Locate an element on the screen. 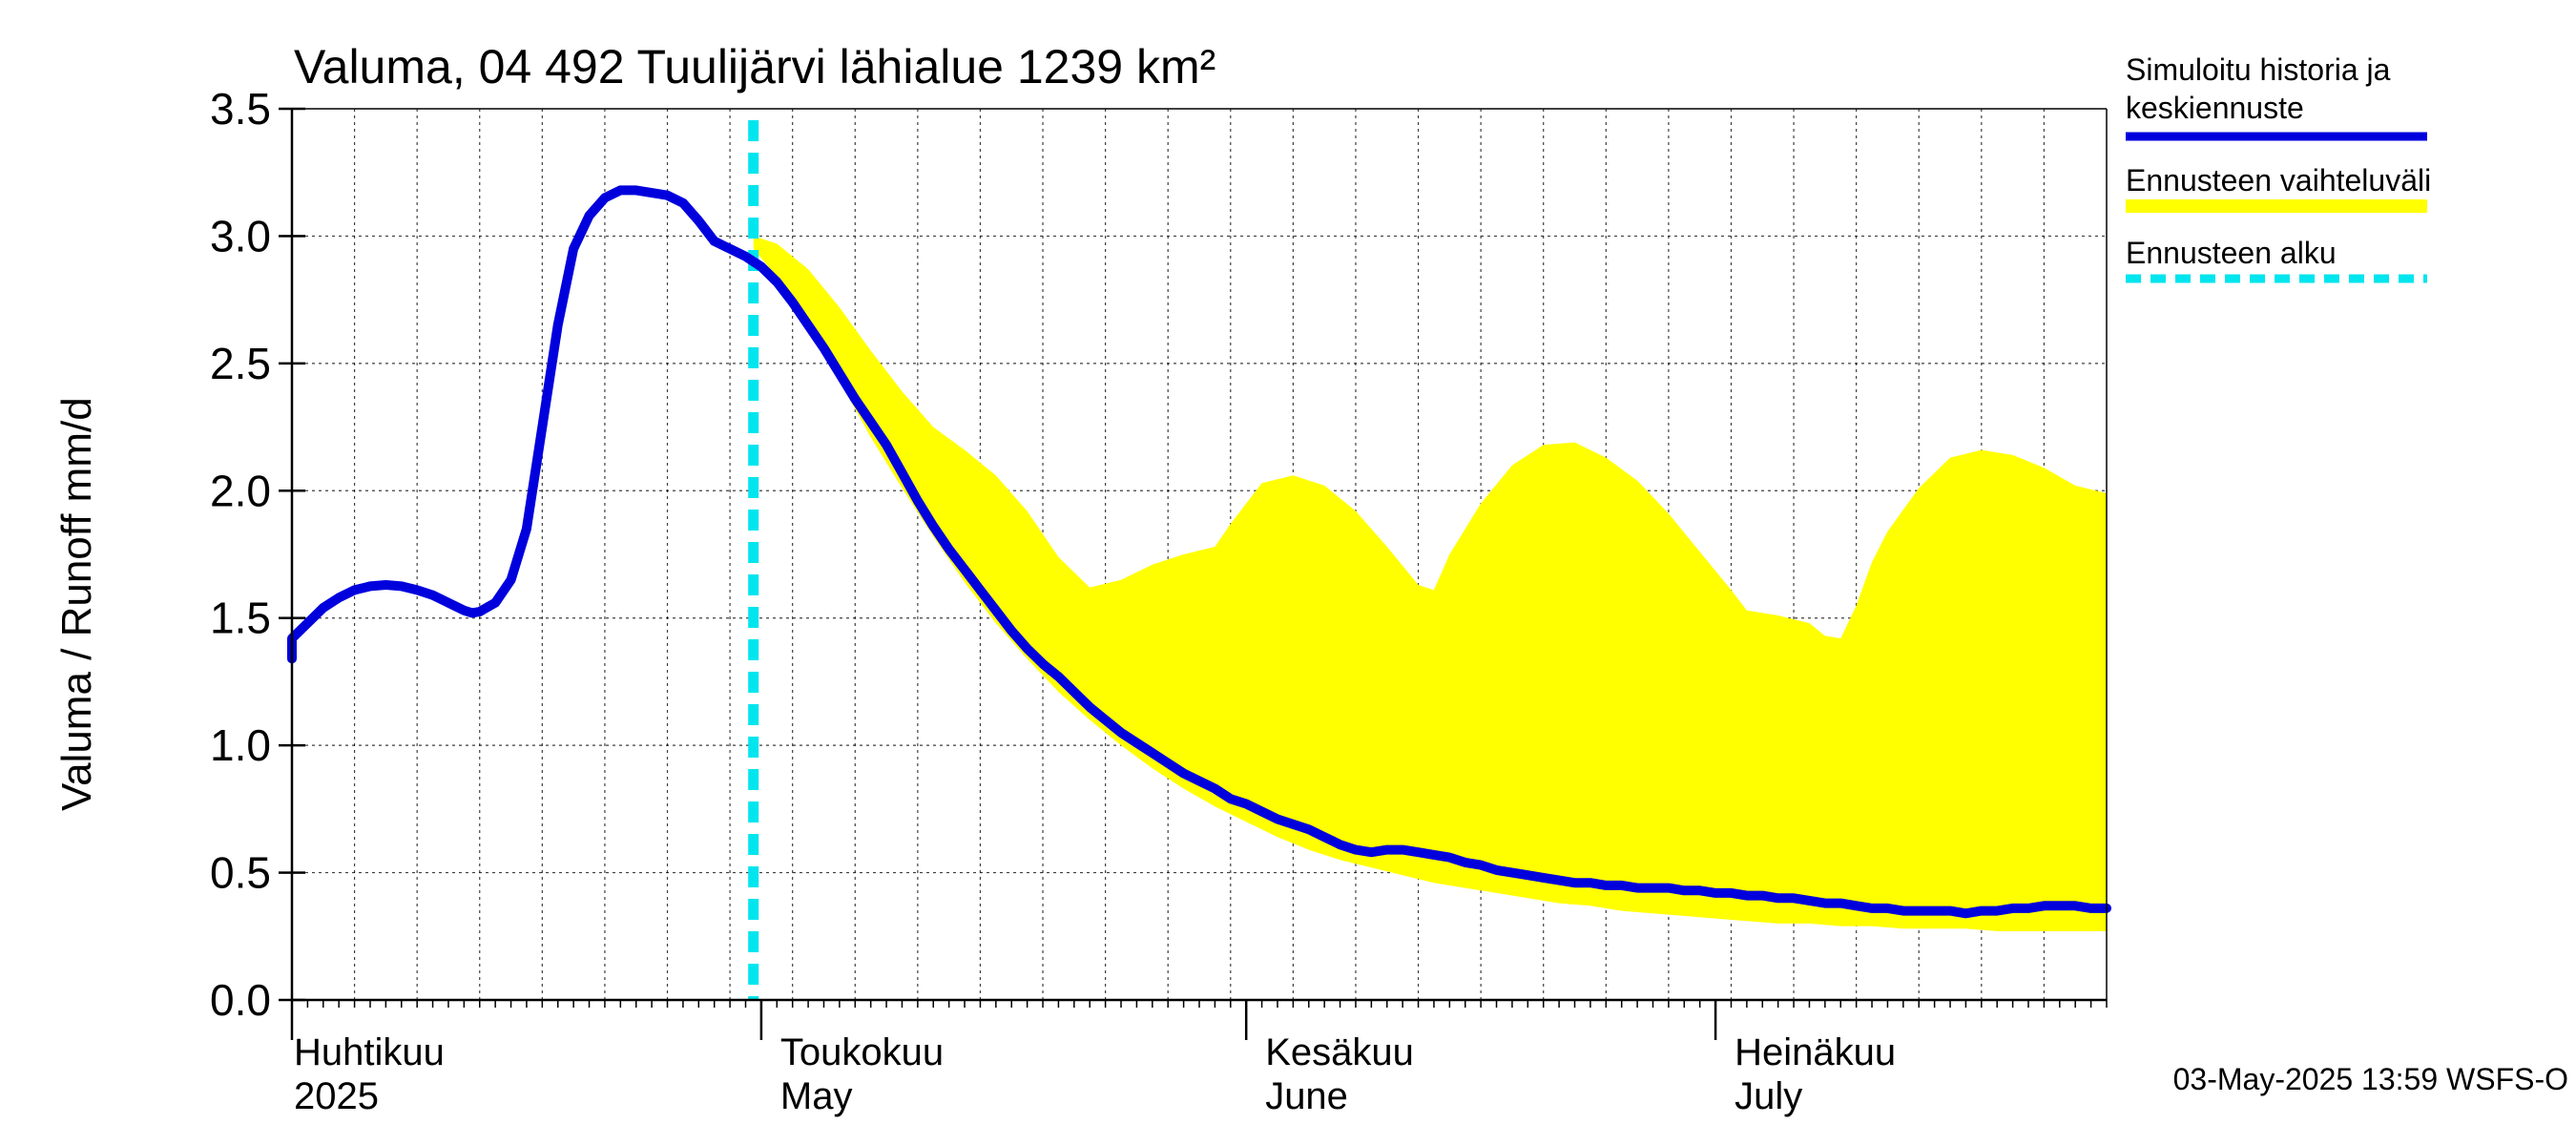 The image size is (2576, 1145). x-month-sublabel: June is located at coordinates (1306, 1096).